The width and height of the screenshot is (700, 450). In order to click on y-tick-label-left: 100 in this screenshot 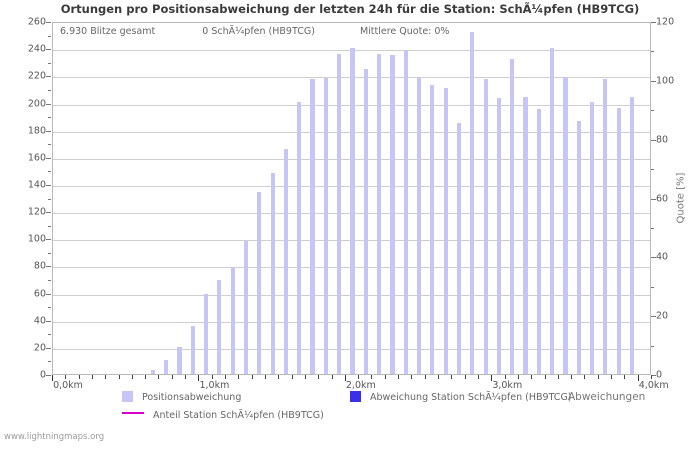, I will do `click(36, 239)`.